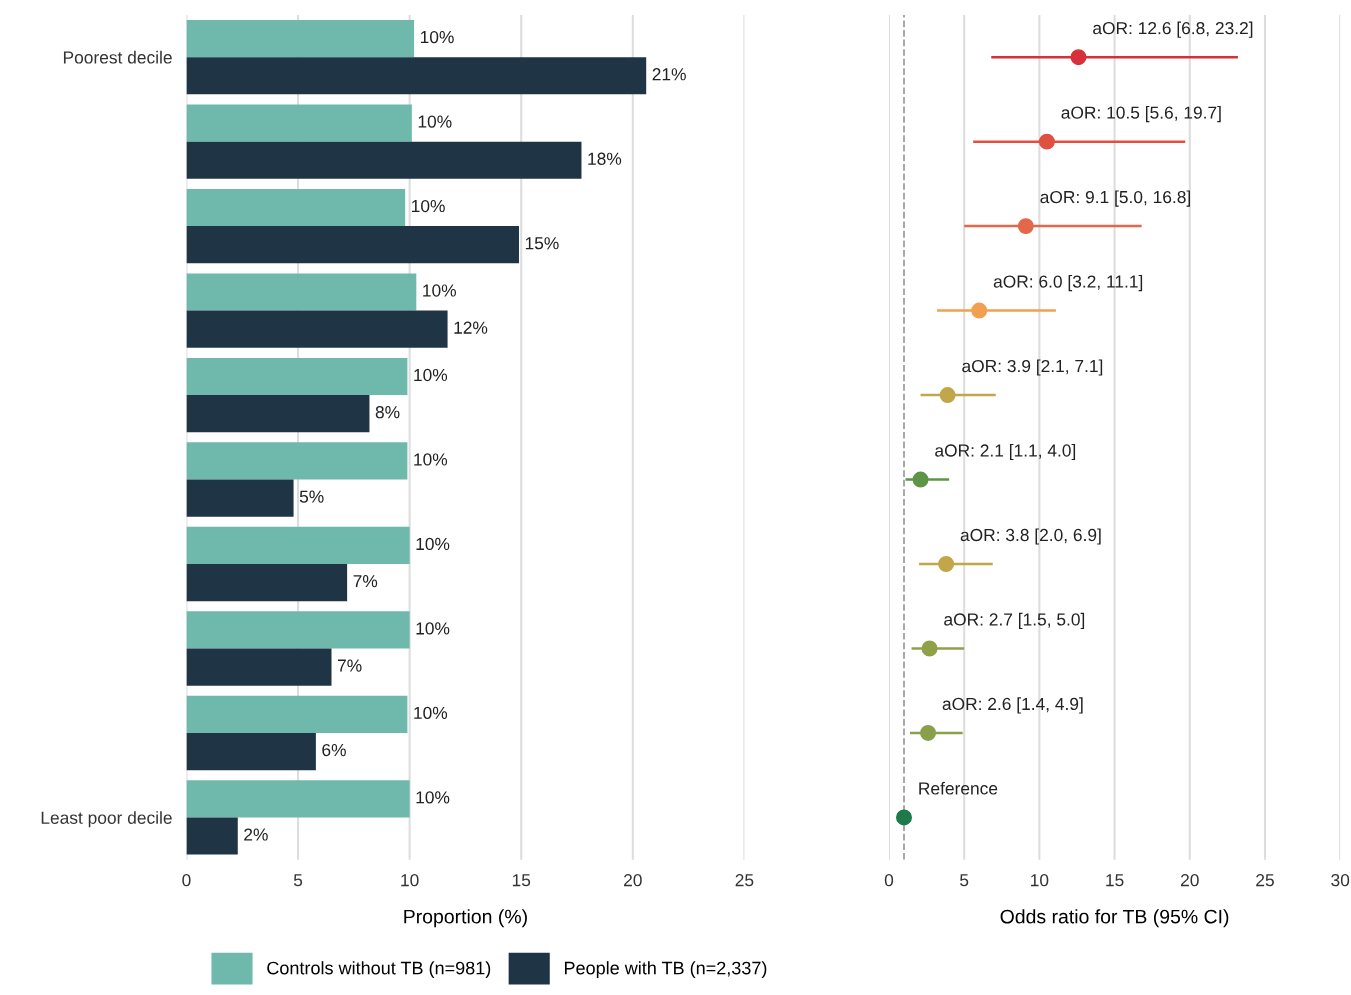  I want to click on data-label: aOR: 10.5 [5.6, 19.7], so click(1141, 114).